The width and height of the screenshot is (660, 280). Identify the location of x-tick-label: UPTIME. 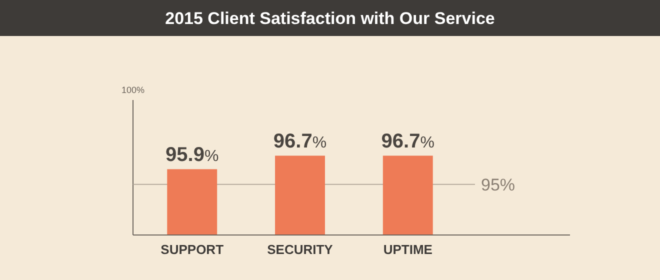
(408, 249).